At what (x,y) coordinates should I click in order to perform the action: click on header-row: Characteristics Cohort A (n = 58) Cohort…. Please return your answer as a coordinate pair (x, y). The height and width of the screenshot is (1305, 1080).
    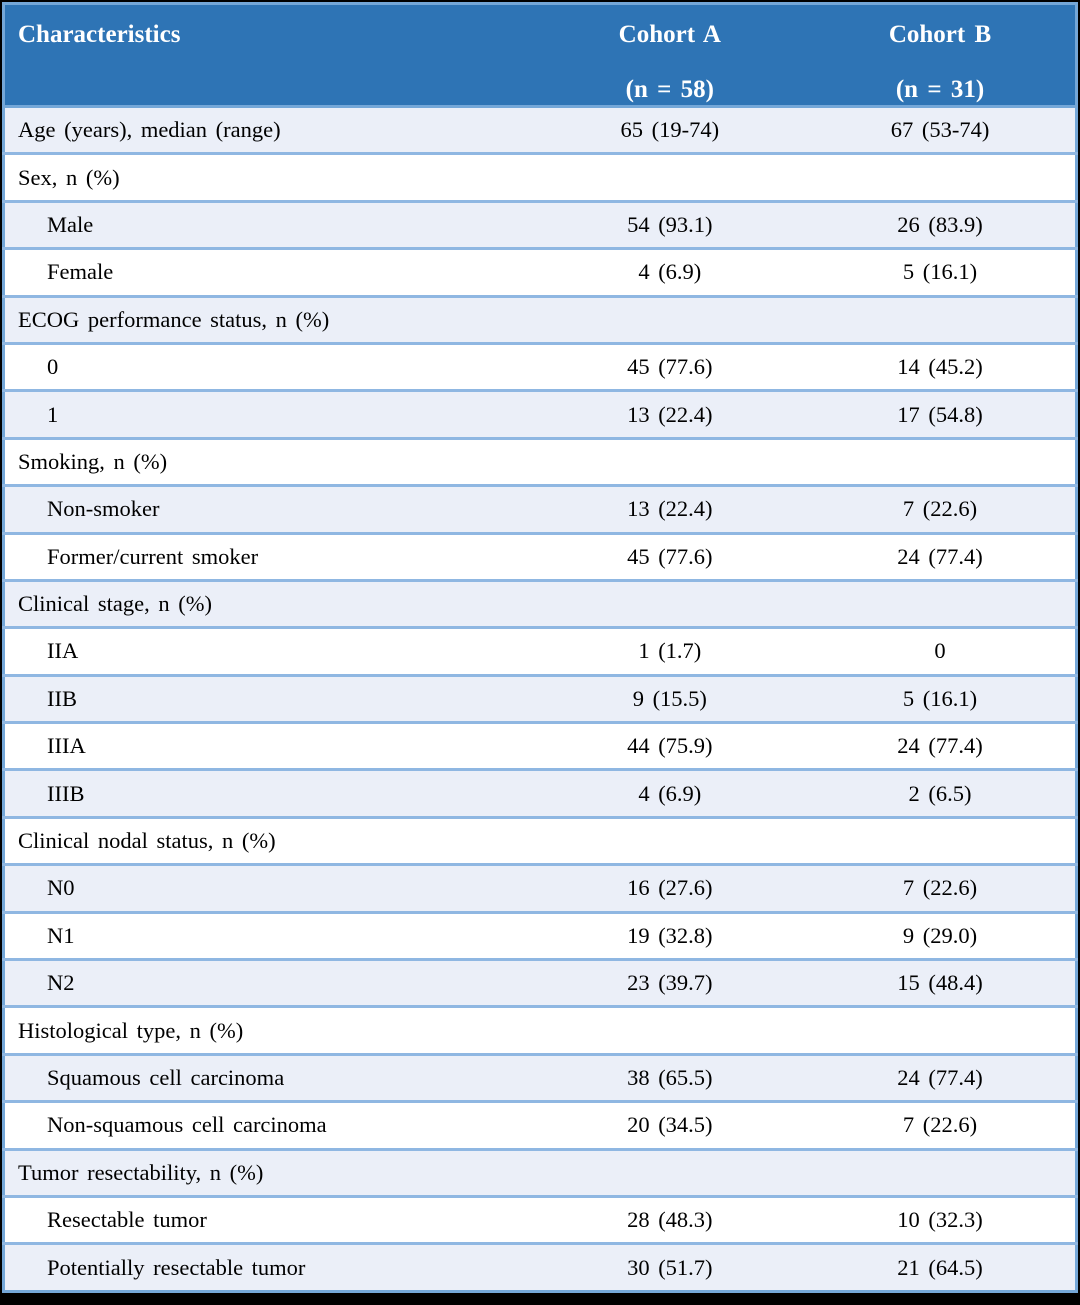
    Looking at the image, I should click on (540, 55).